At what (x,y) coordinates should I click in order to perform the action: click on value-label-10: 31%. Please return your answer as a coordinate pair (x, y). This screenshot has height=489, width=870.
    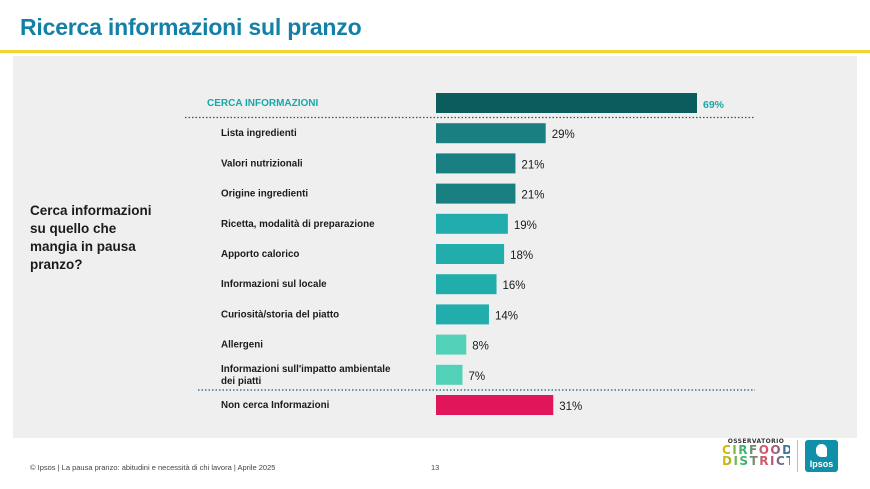
    Looking at the image, I should click on (570, 407).